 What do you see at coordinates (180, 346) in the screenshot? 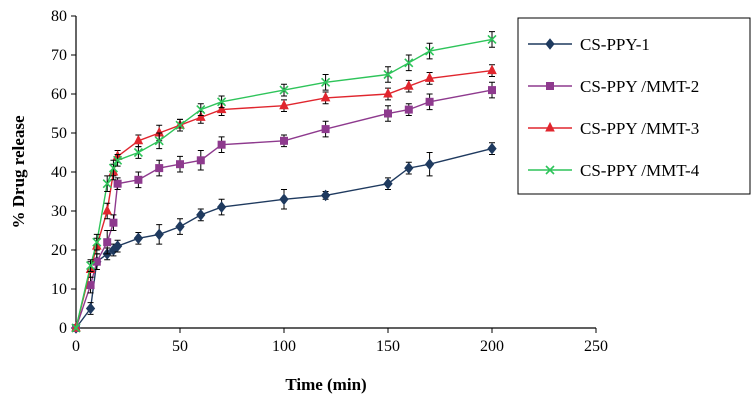
I see `x-tick-label: 50` at bounding box center [180, 346].